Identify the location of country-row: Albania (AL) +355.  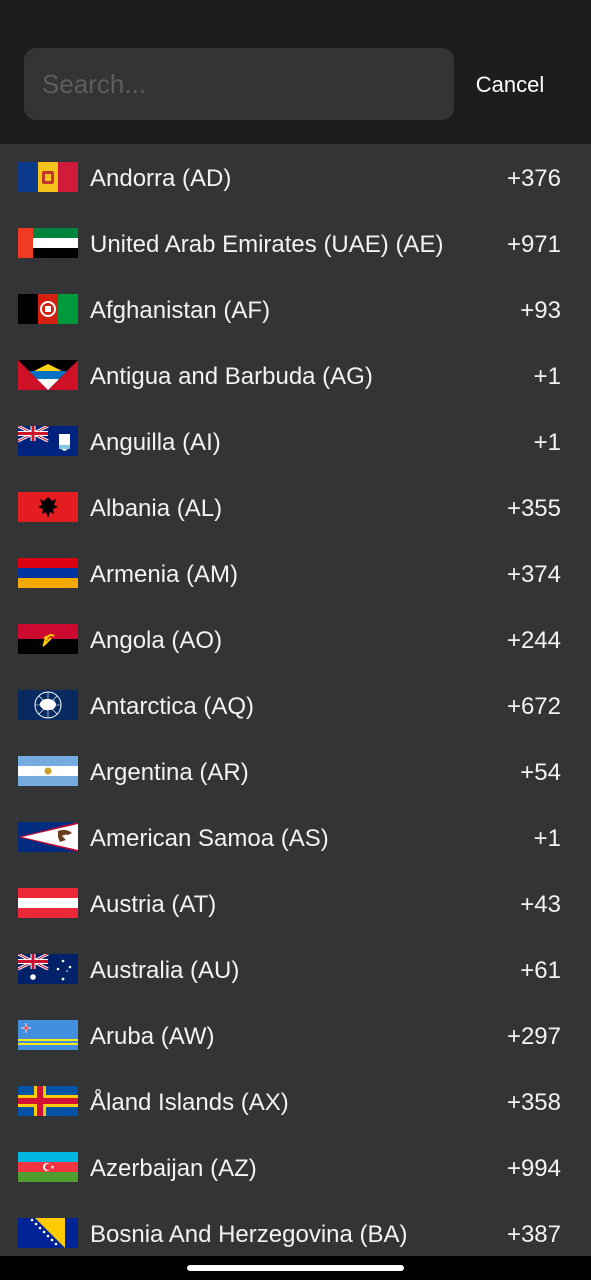
(295, 507).